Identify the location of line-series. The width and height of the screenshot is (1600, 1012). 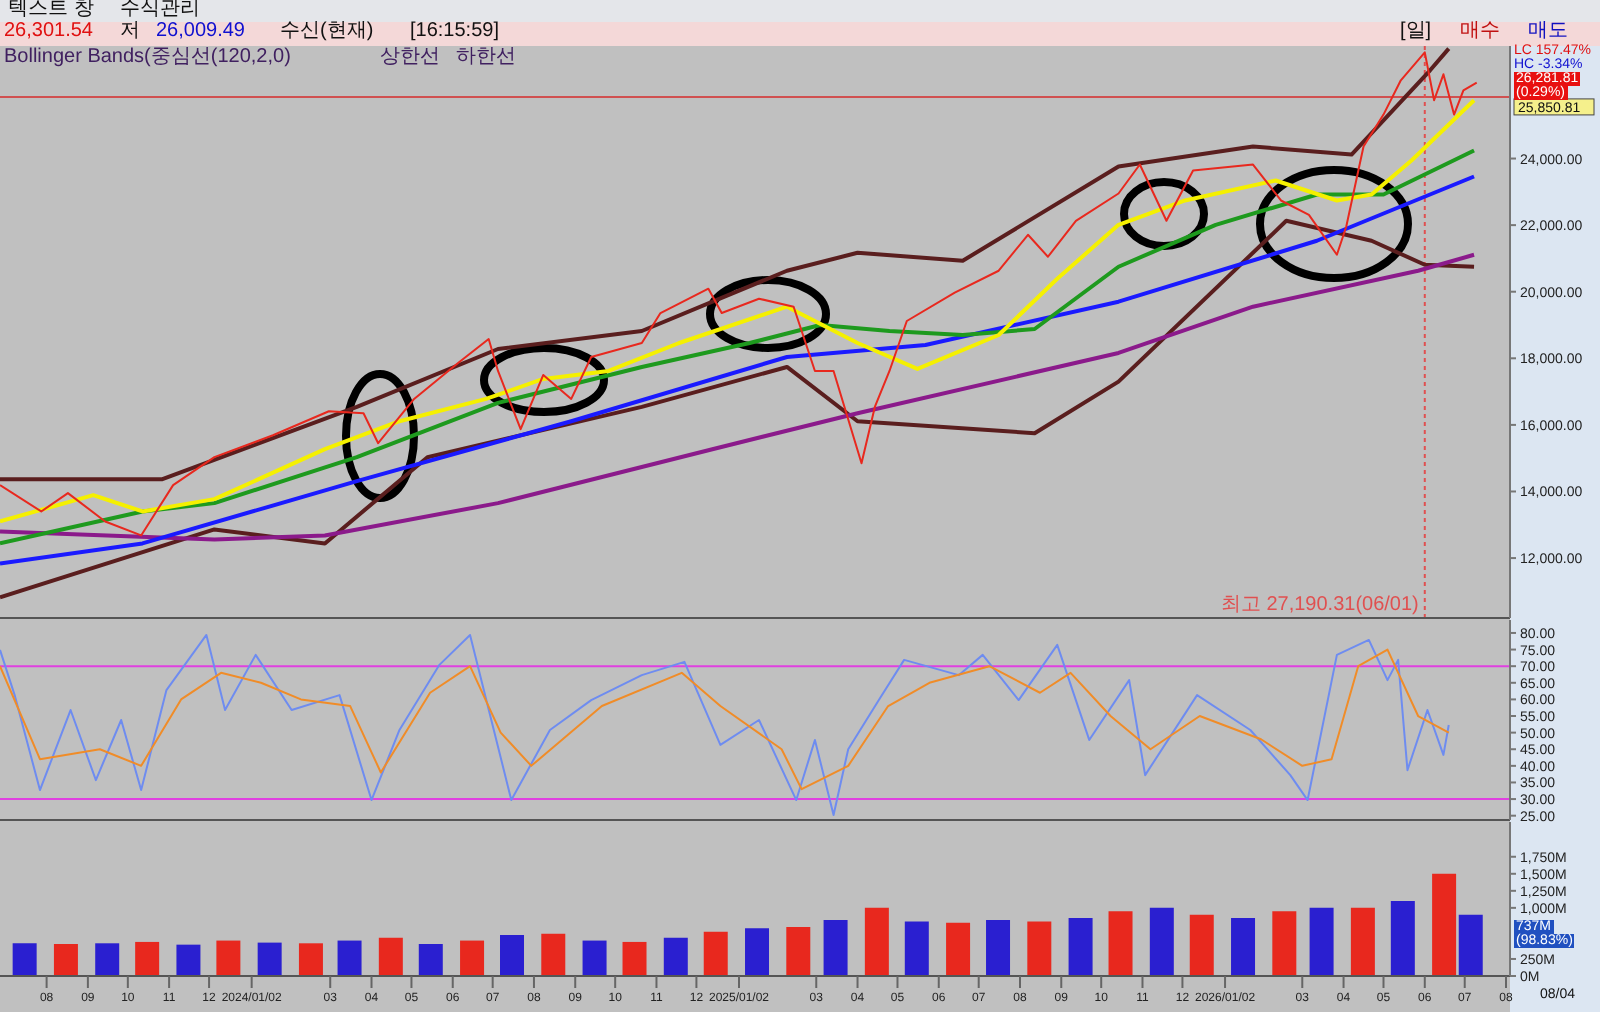
(725, 719).